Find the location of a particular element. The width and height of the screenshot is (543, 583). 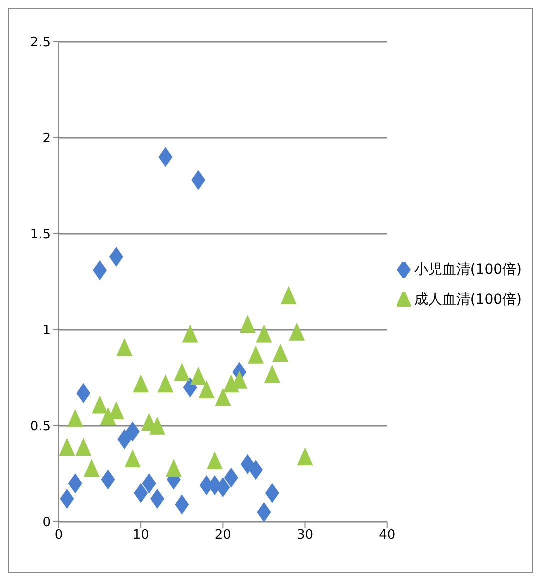

y-tick-label: 2 is located at coordinates (46, 139).